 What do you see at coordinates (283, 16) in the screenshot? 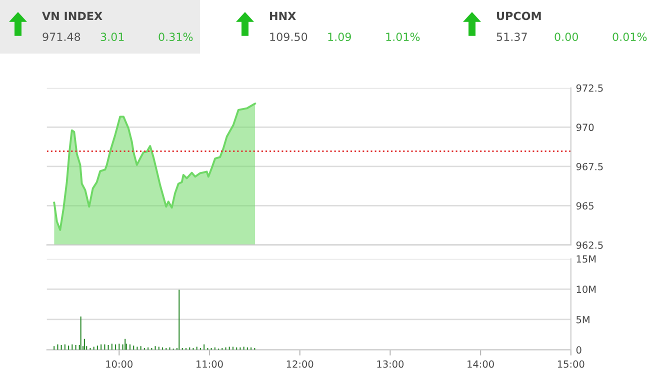
I see `text: HNX` at bounding box center [283, 16].